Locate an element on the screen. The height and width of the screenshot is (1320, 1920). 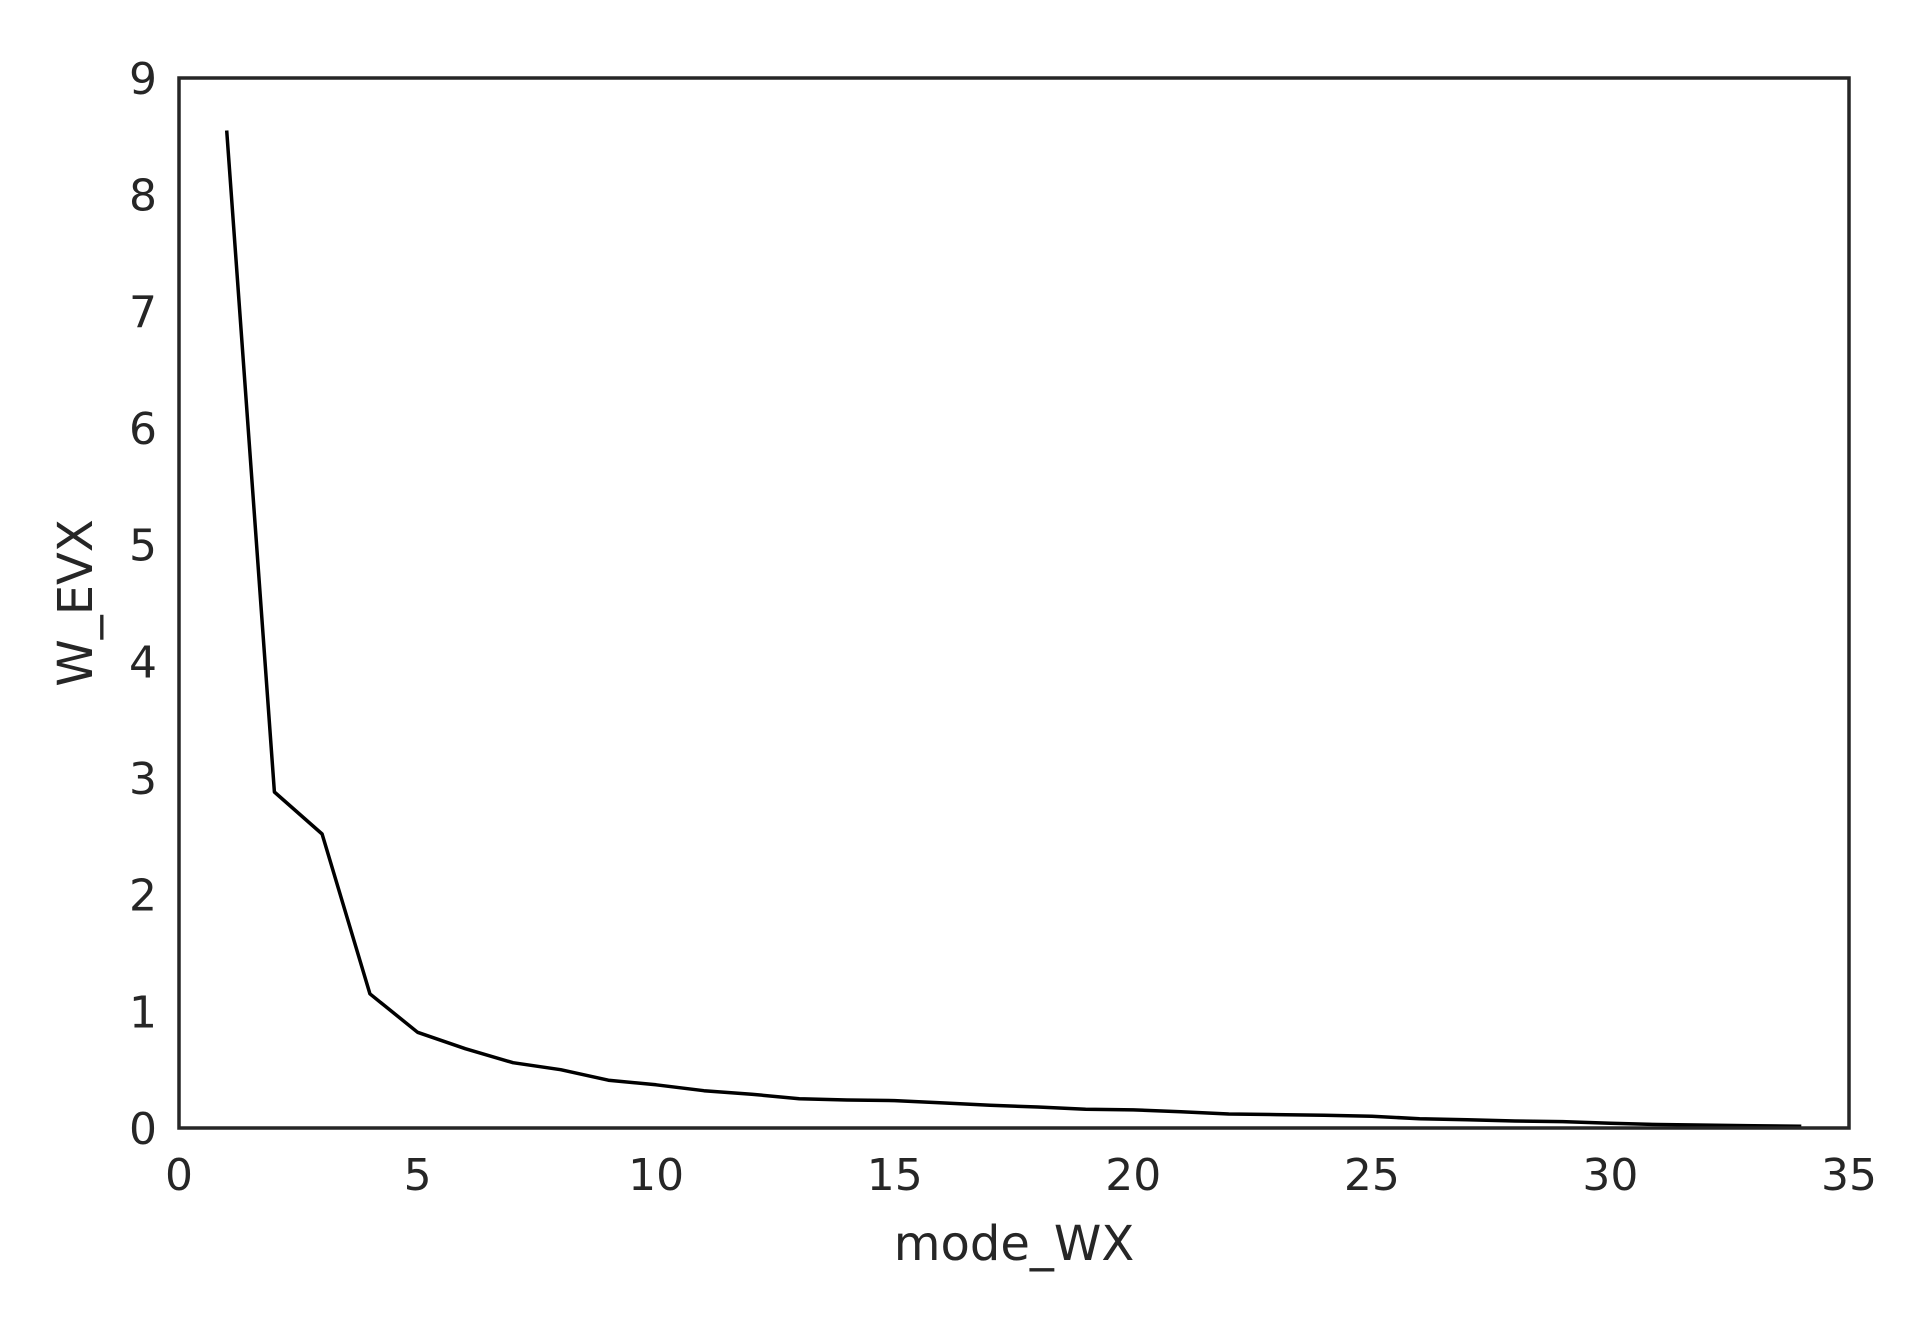
y-tick-label: 3 is located at coordinates (143, 779).